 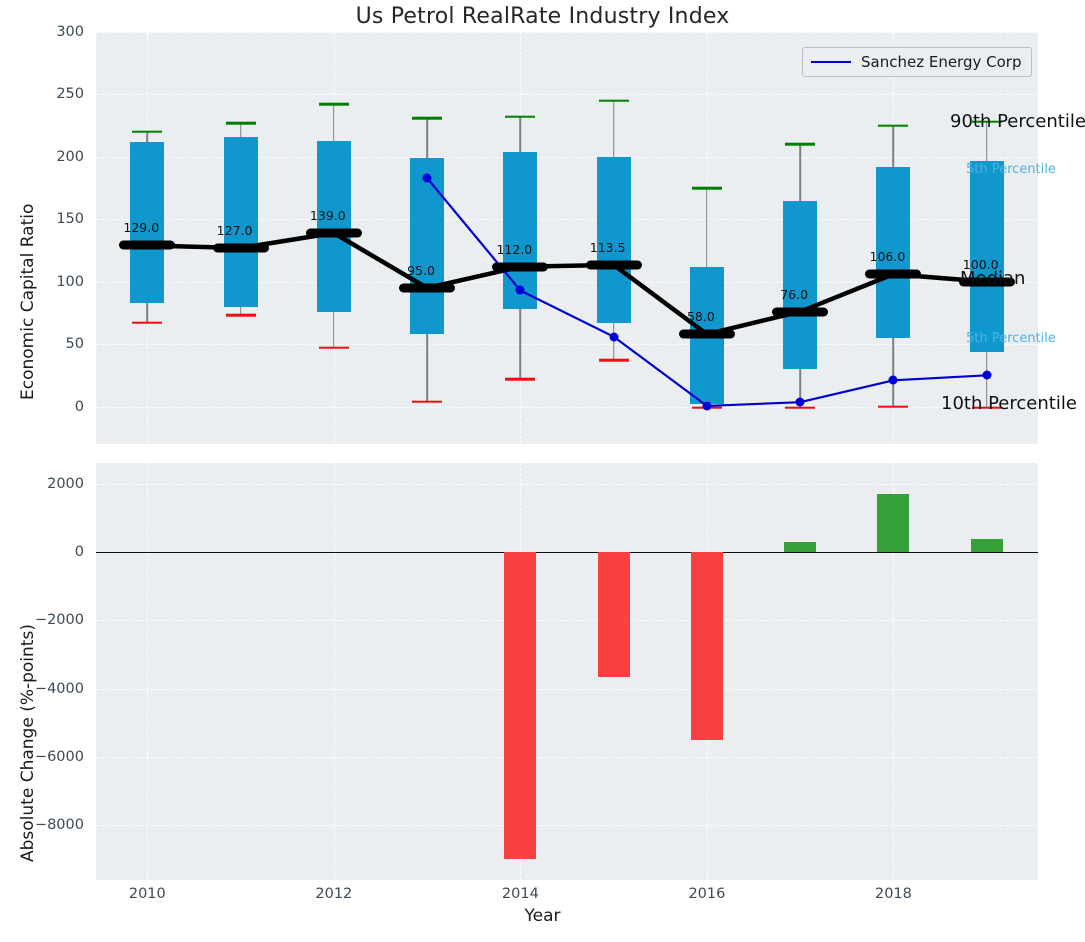 I want to click on annotation-90th-percentile: 90th Percentile, so click(x=1017, y=121).